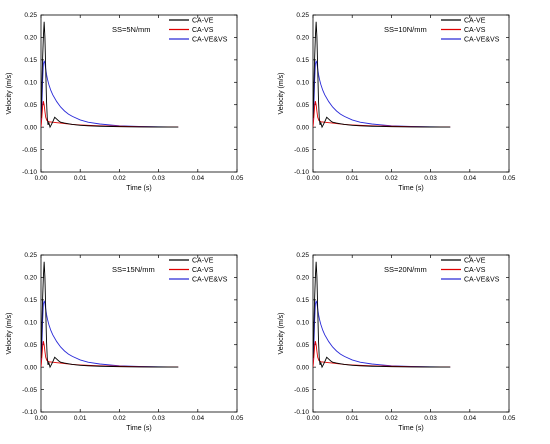 Image resolution: width=550 pixels, height=444 pixels. I want to click on stiffness-annotation: SS=20N/mm, so click(405, 269).